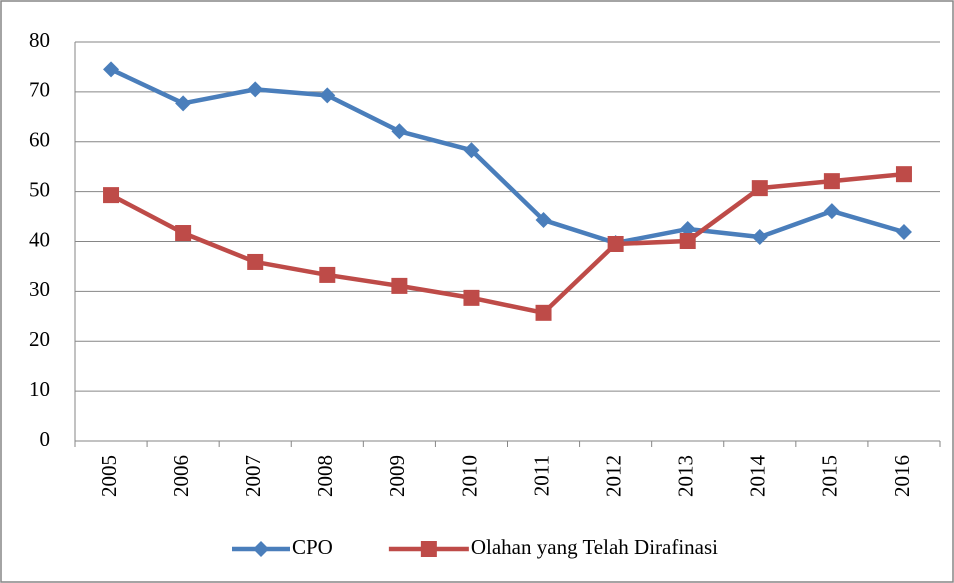  Describe the element at coordinates (109, 476) in the screenshot. I see `x-tick-label: 2005` at that location.